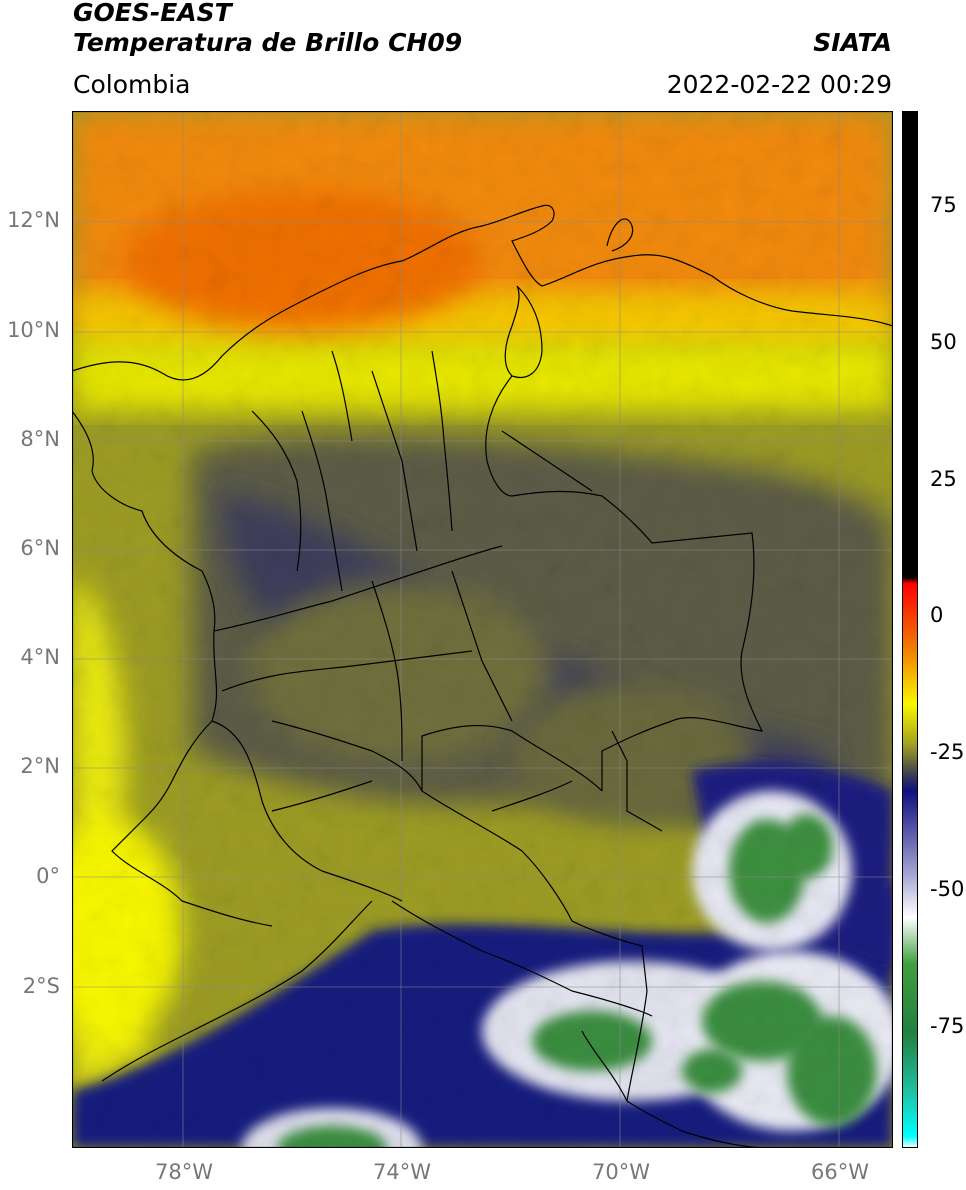 This screenshot has height=1190, width=966. I want to click on product-title: Temperatura de Brillo CH09, so click(268, 42).